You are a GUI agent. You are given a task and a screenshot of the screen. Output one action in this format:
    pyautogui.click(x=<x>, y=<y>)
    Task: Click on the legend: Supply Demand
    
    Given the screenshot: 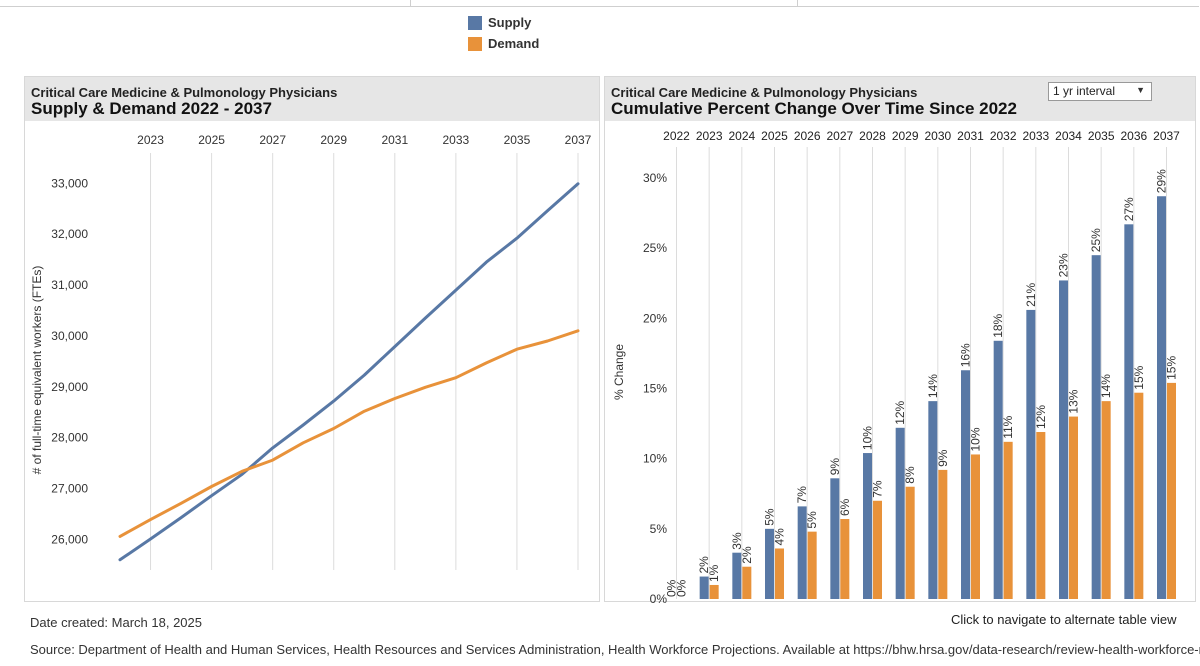 What is the action you would take?
    pyautogui.click(x=503, y=33)
    